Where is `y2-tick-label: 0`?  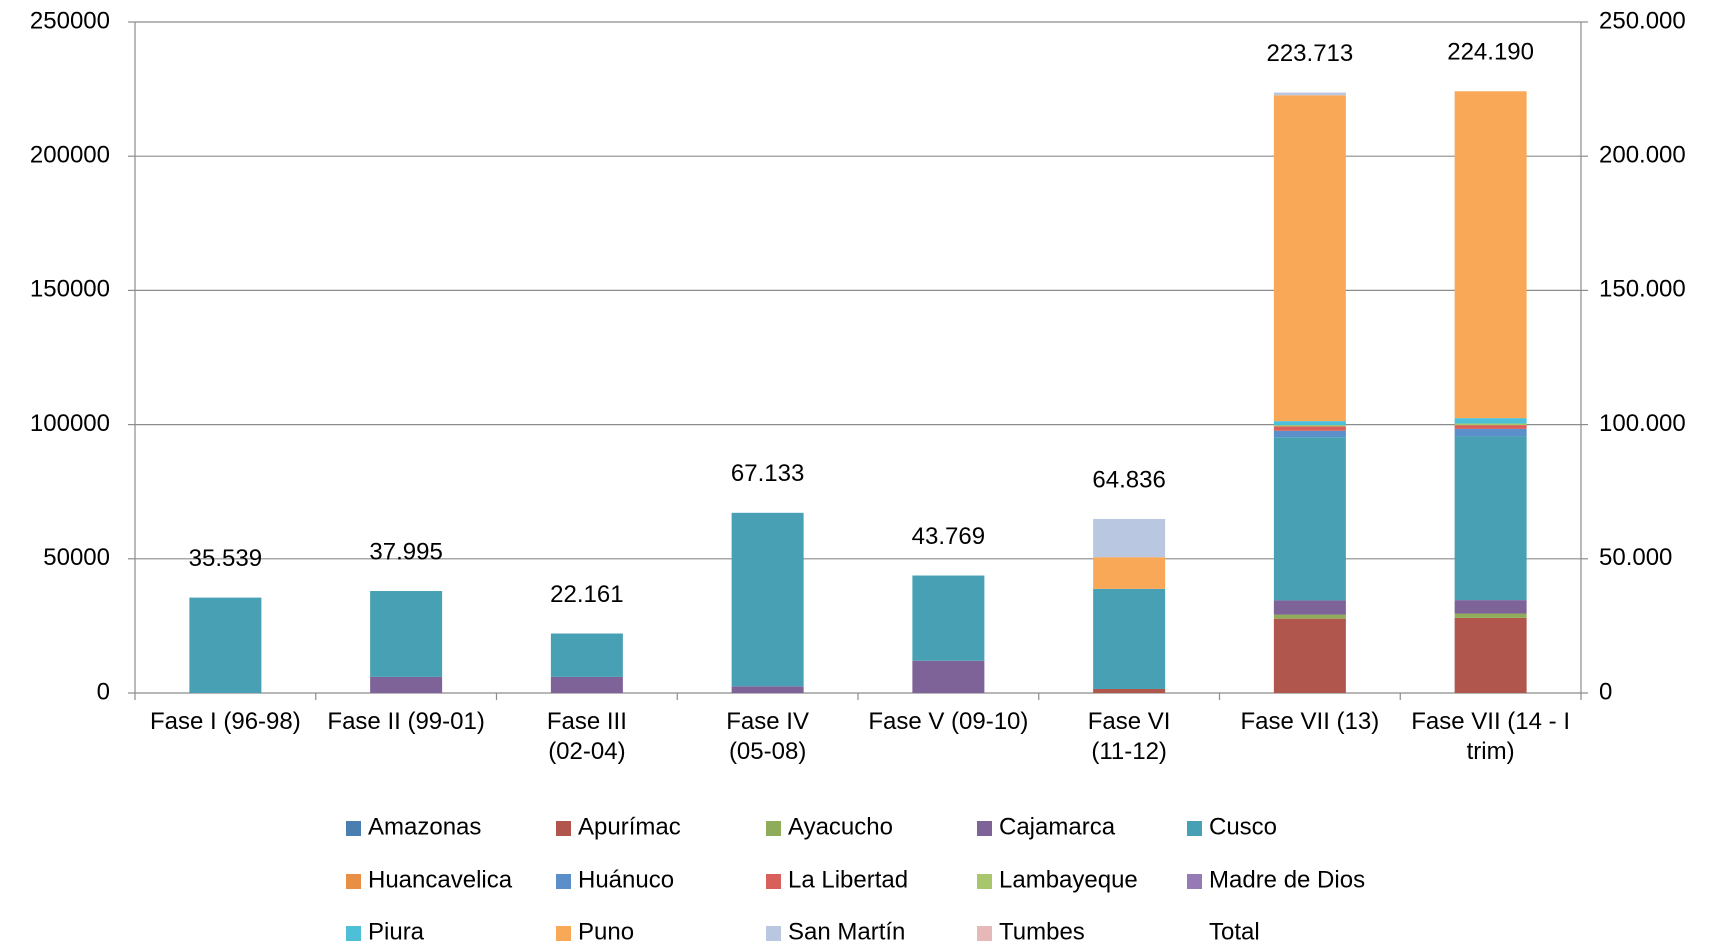 y2-tick-label: 0 is located at coordinates (1605, 691).